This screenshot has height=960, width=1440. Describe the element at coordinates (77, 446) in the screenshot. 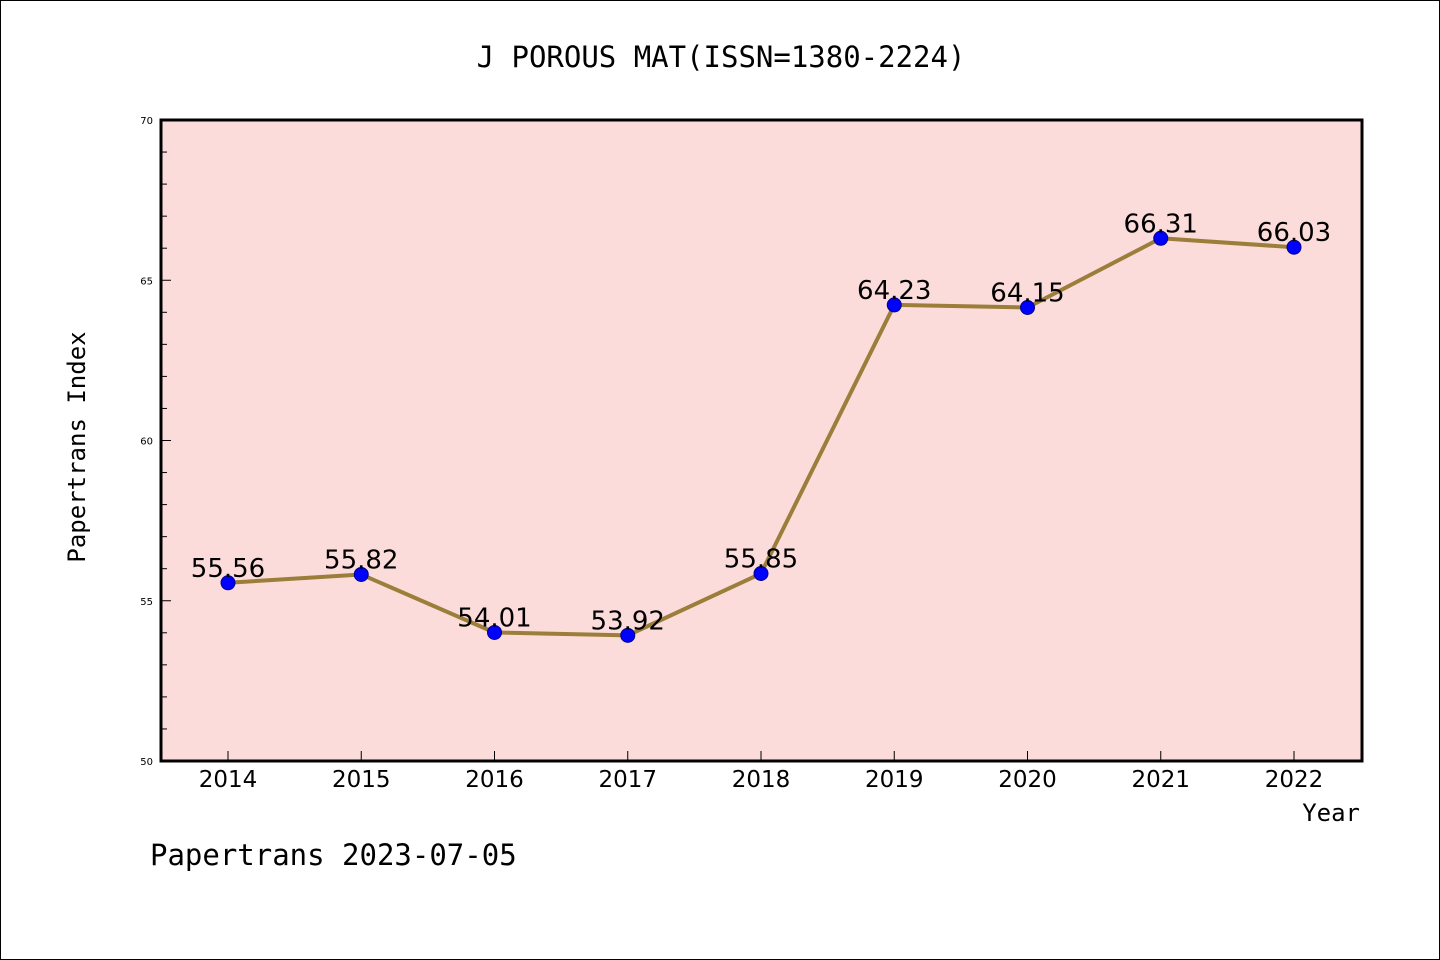

I see `y-axis-title: Papertrans Index` at that location.